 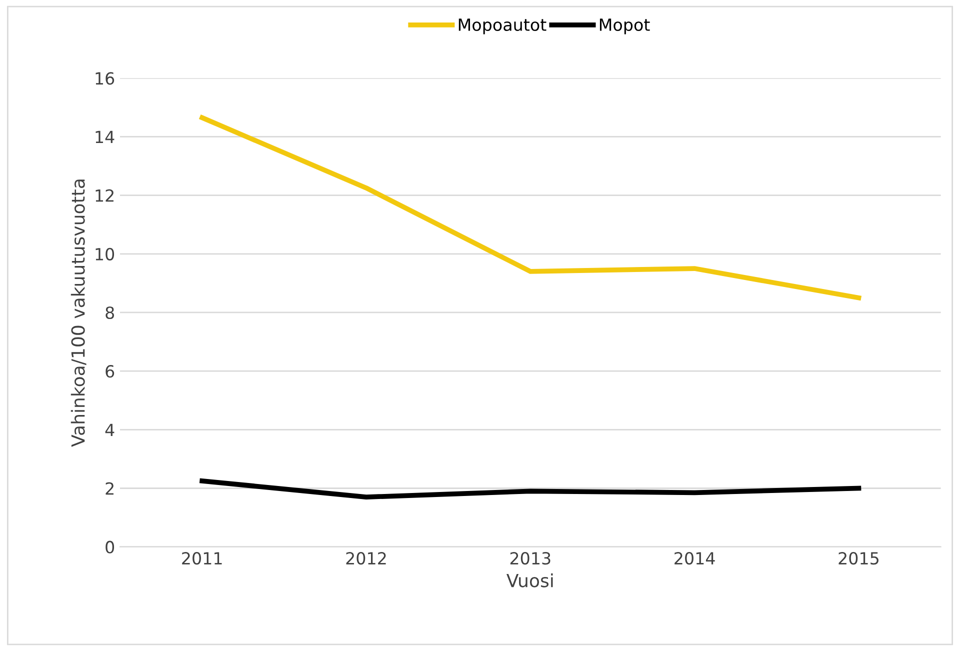 What do you see at coordinates (105, 195) in the screenshot?
I see `y-tick-label: 12` at bounding box center [105, 195].